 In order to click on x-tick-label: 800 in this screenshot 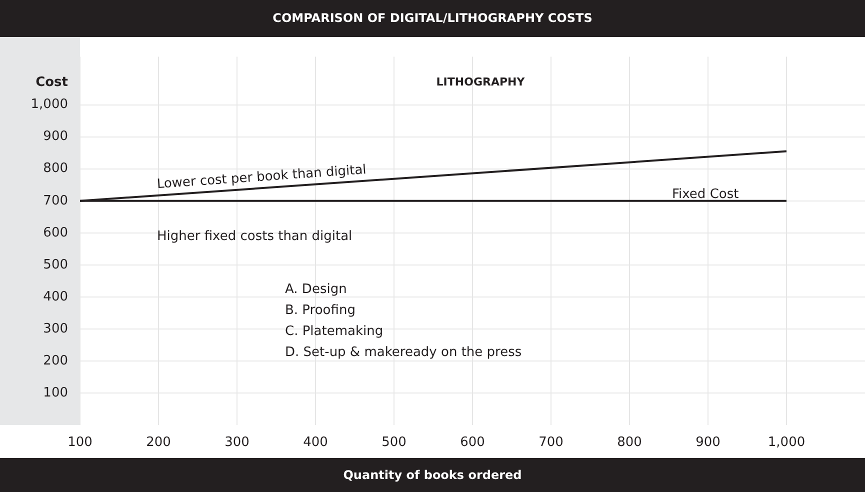, I will do `click(629, 442)`.